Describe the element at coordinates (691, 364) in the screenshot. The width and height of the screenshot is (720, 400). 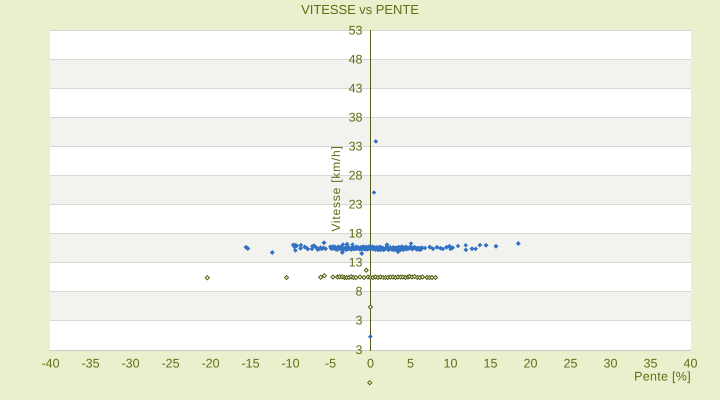
I see `svg-text: 40` at that location.